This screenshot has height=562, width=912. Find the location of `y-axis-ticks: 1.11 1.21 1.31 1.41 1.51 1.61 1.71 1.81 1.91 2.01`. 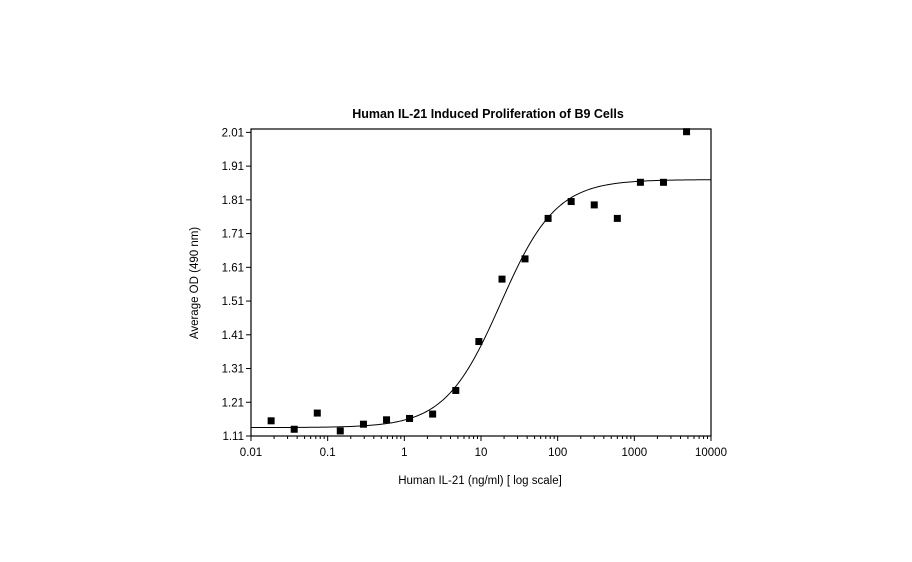

y-axis-ticks: 1.11 1.21 1.31 1.41 1.51 1.61 1.71 1.81 1.91 2.01 is located at coordinates (236, 285).